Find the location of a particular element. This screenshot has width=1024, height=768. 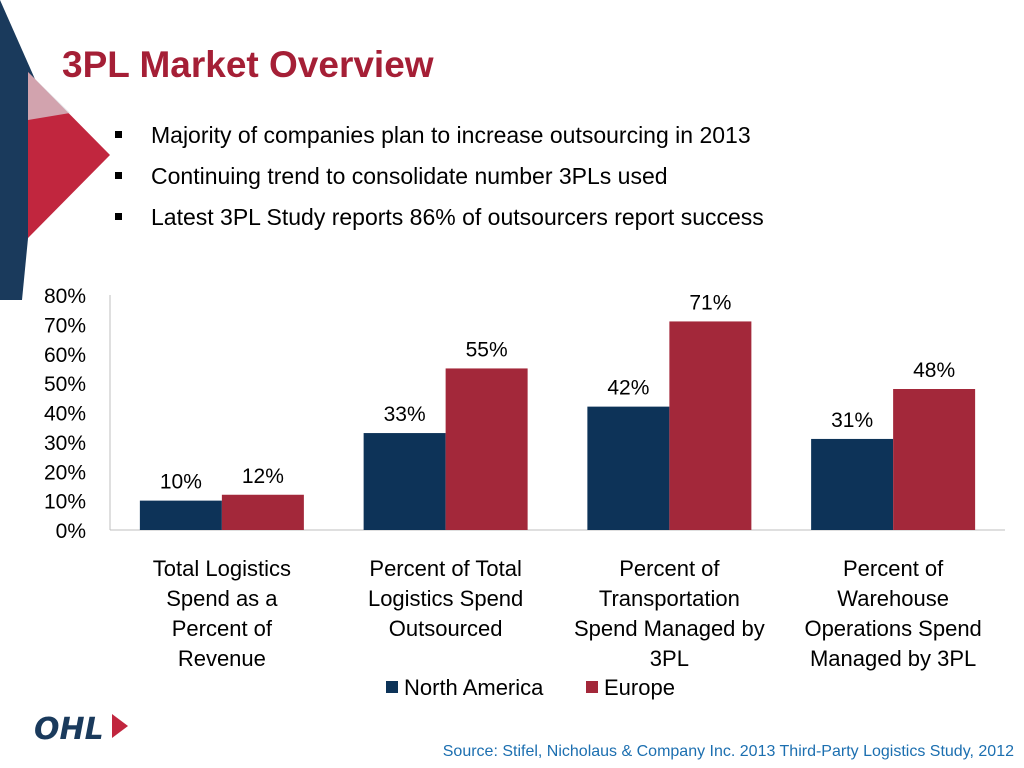

light-arrow-shadow is located at coordinates (49, 96).